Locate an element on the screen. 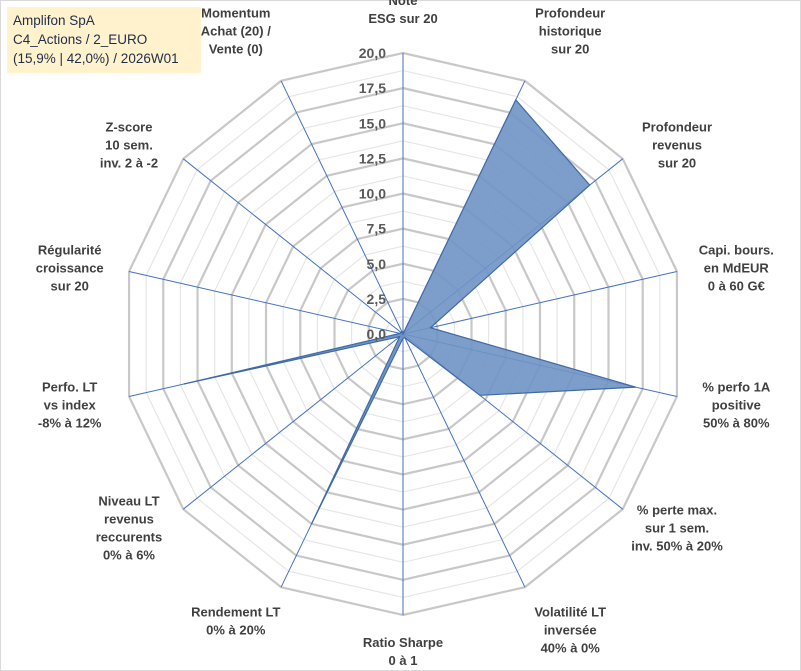  category-label: Régularité croissance sur 20 is located at coordinates (70, 268).